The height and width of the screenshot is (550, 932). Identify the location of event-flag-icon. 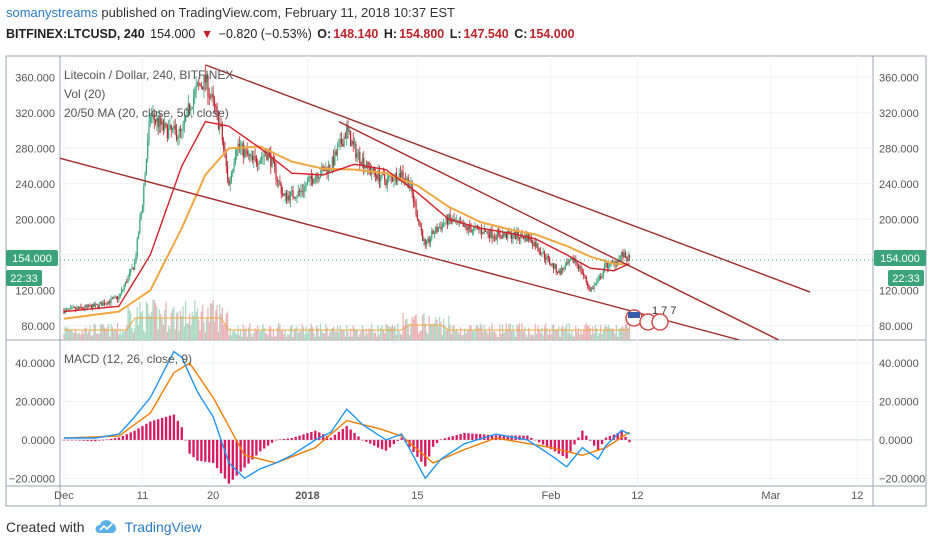
(660, 322).